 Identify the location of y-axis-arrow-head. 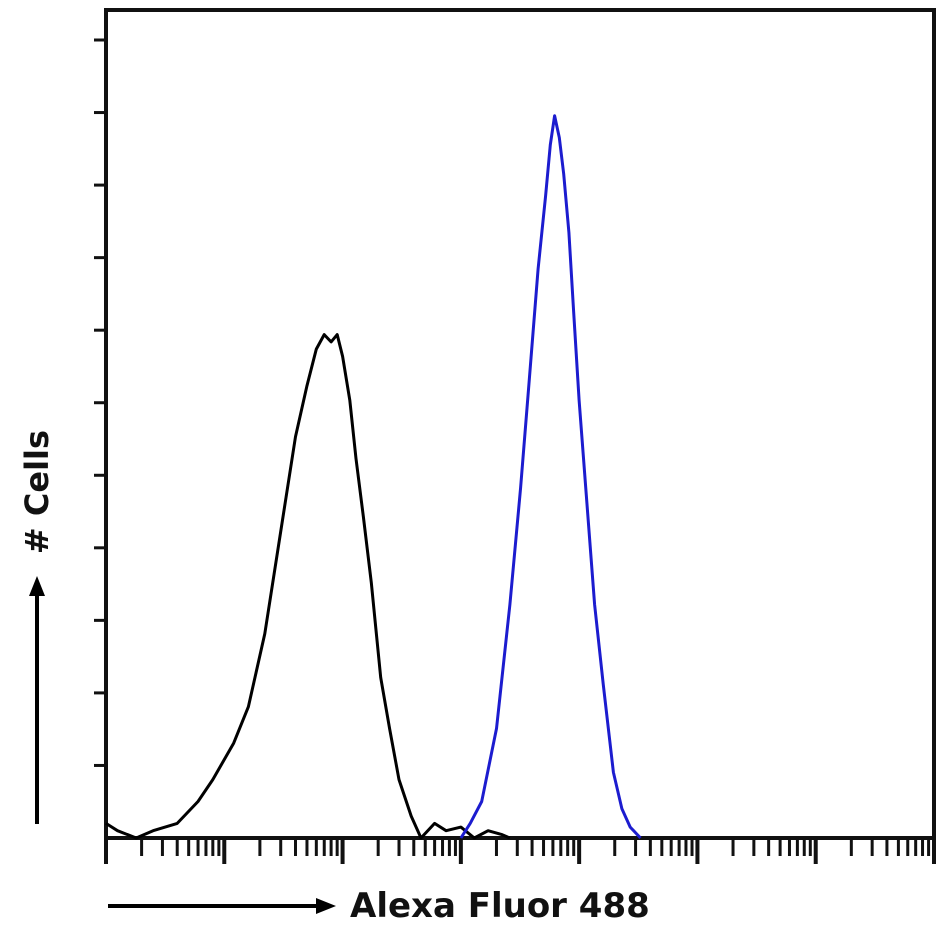
(37, 586).